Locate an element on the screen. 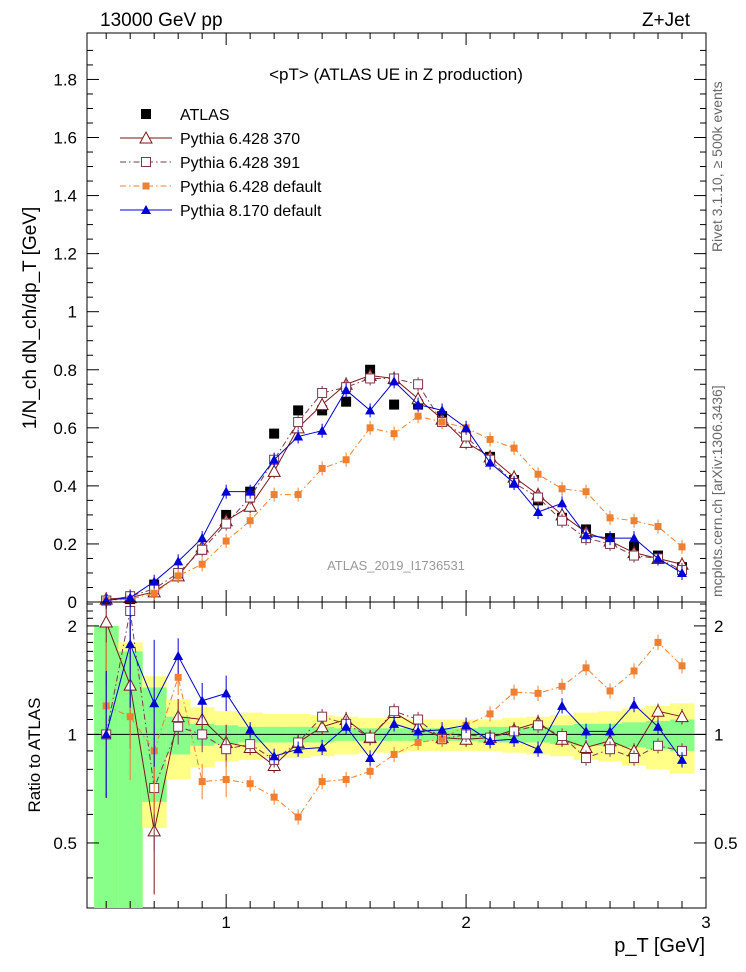  ratio-y-tick-label: 0.5 is located at coordinates (65, 843).